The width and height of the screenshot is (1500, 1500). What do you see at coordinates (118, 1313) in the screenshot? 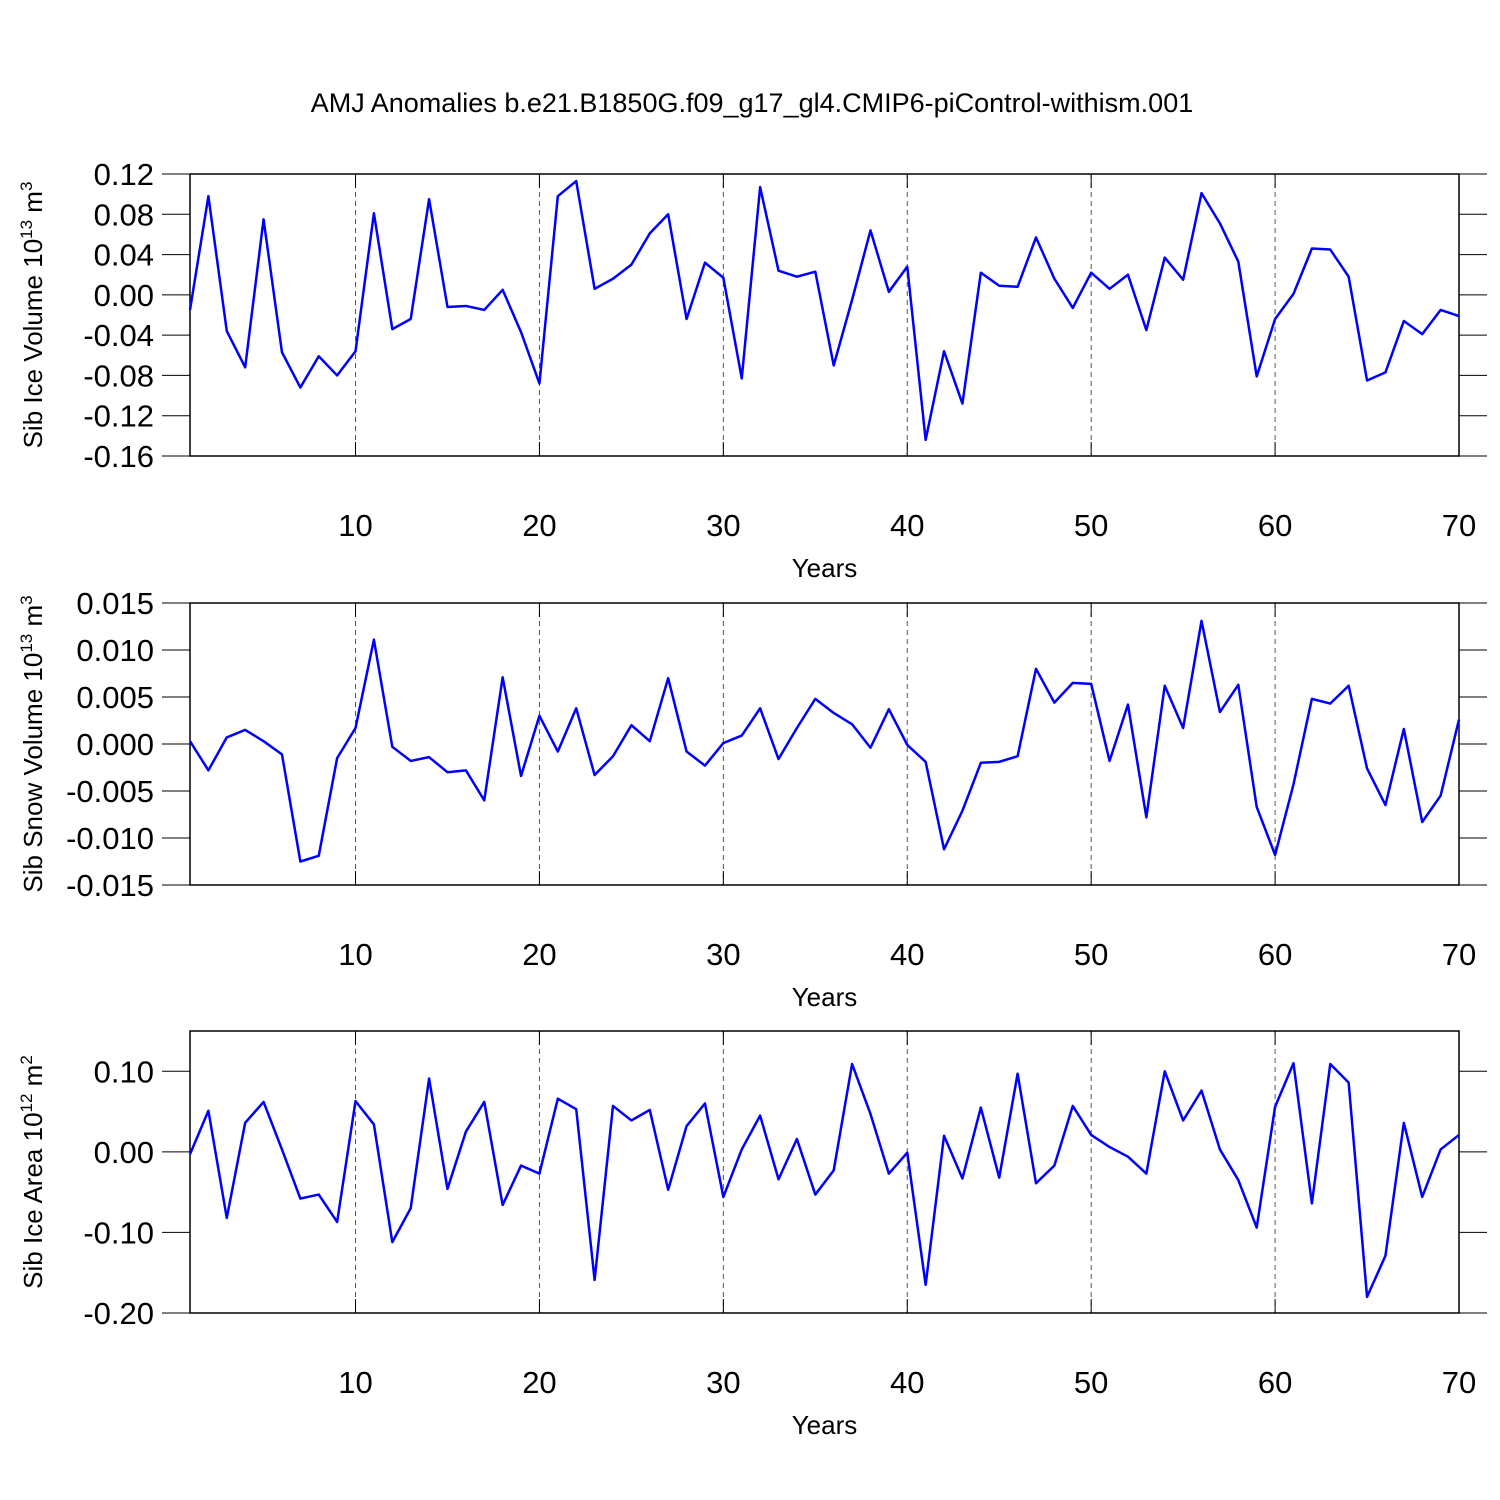
I see `y-tick-label: -0.20` at bounding box center [118, 1313].